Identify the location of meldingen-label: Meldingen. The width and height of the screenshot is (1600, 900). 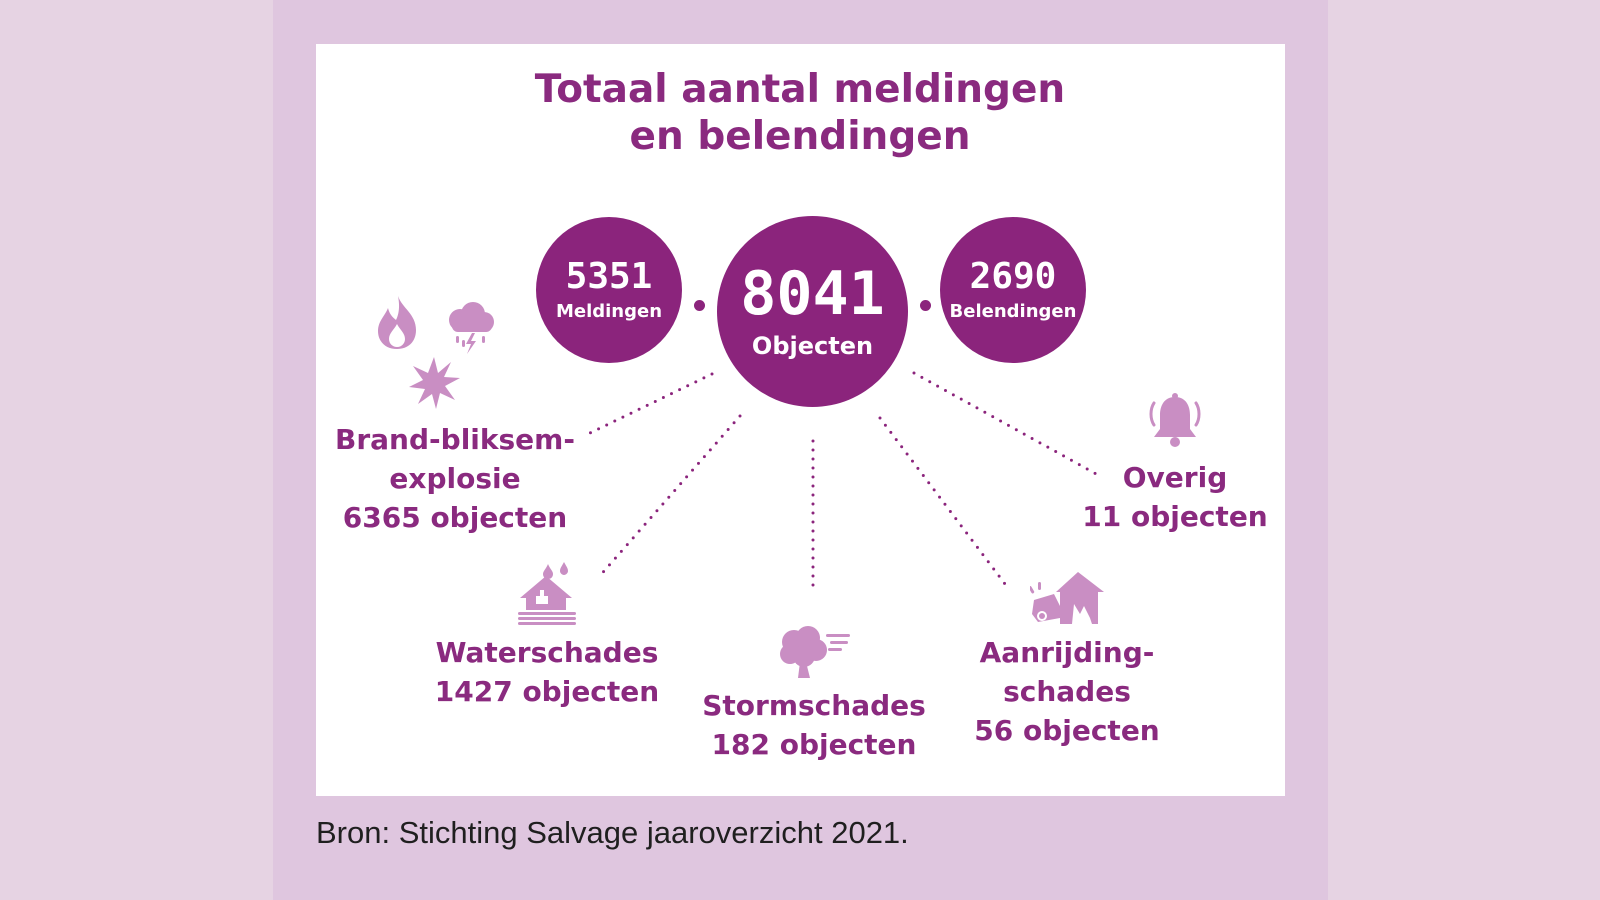
(609, 311).